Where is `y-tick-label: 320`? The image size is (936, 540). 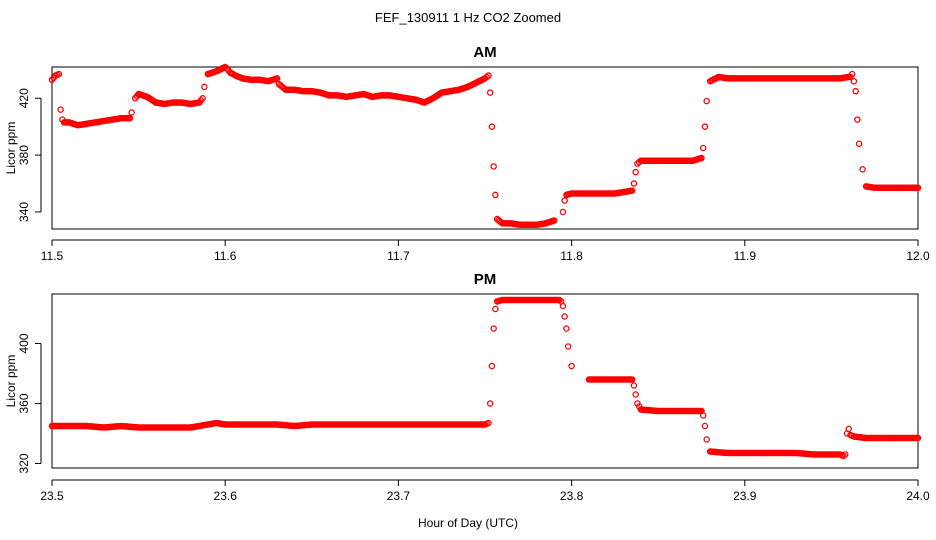
y-tick-label: 320 is located at coordinates (24, 463).